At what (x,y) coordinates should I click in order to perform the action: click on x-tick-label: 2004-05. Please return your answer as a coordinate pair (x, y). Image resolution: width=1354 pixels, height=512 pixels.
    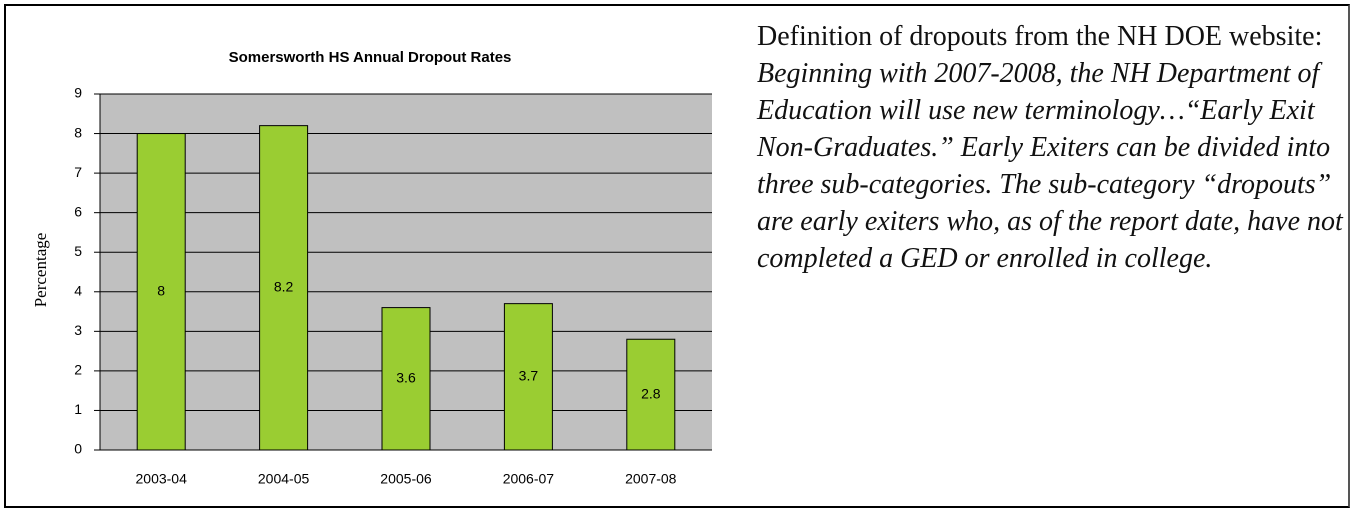
    Looking at the image, I should click on (284, 479).